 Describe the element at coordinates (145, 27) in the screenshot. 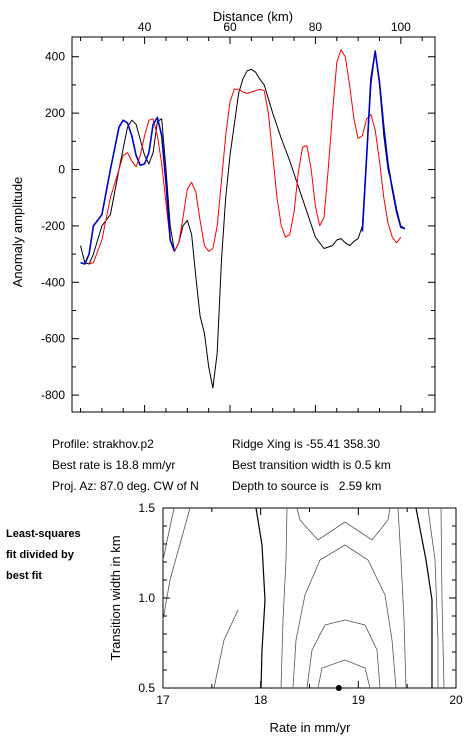

I see `x-tick-label: 40` at that location.